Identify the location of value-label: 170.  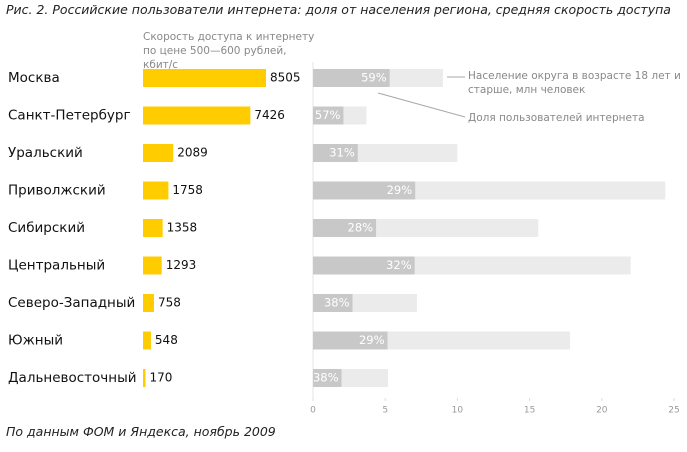
(160, 378).